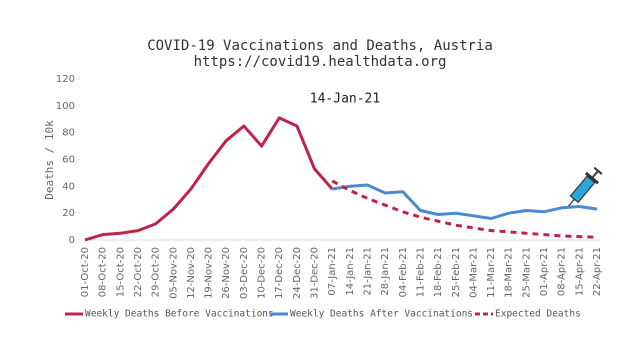  I want to click on x-tick-label: 15-Oct-20, so click(120, 272).